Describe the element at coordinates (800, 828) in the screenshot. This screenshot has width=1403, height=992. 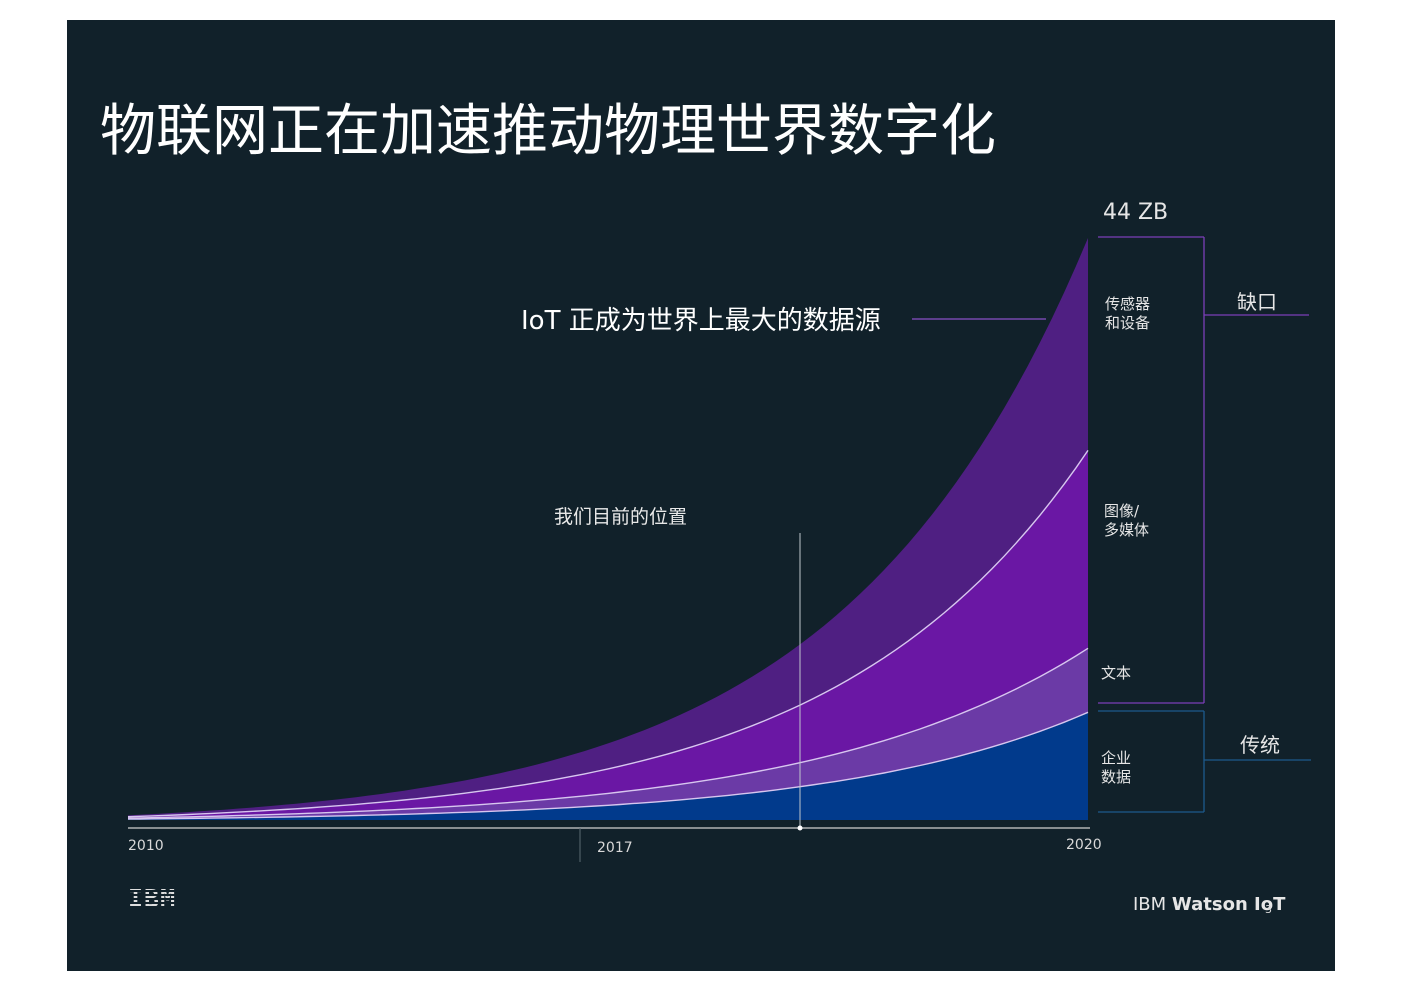
I see `current-position-marker` at that location.